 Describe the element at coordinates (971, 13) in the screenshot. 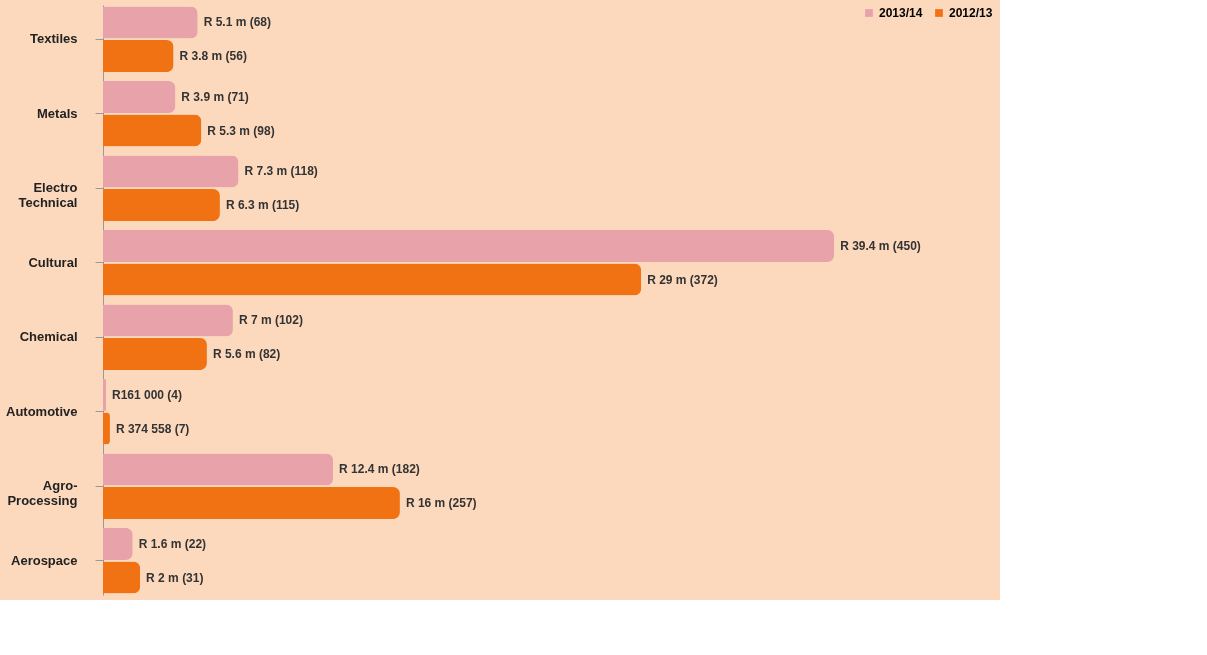

I see `legend-label: 2012/13` at that location.